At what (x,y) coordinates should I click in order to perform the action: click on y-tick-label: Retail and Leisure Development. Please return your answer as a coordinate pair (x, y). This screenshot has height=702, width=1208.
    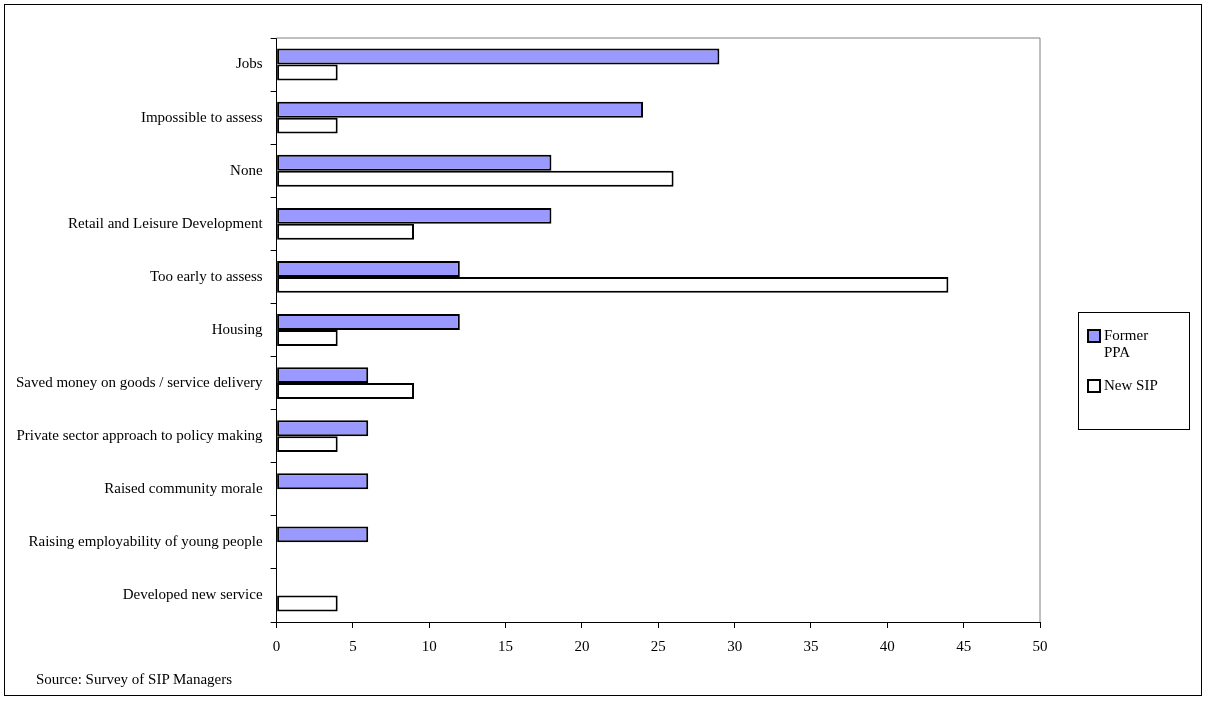
    Looking at the image, I should click on (166, 222).